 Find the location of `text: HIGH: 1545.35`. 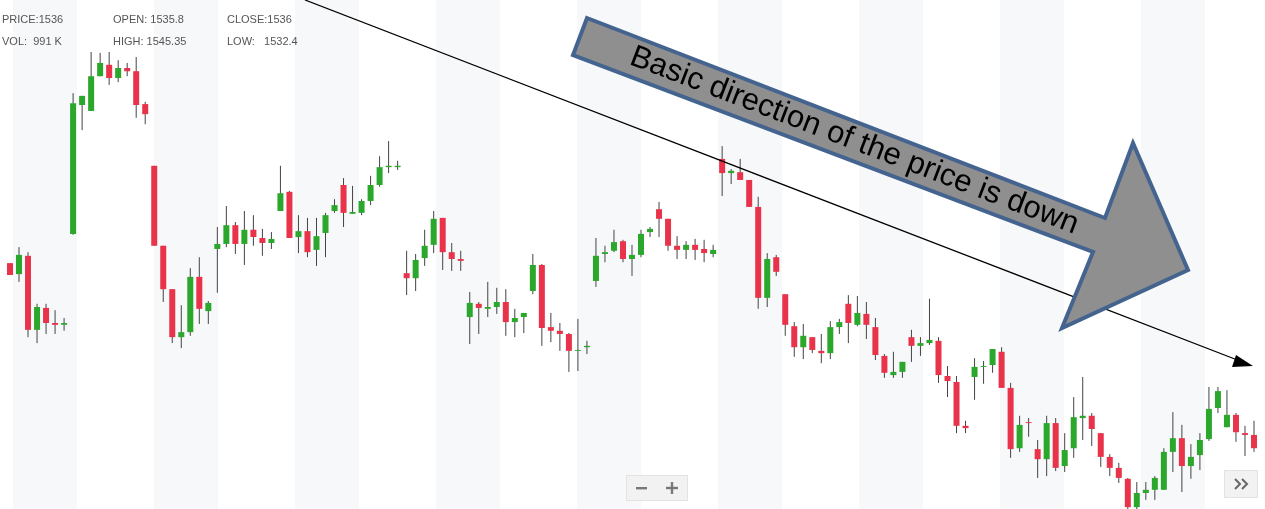

text: HIGH: 1545.35 is located at coordinates (150, 41).